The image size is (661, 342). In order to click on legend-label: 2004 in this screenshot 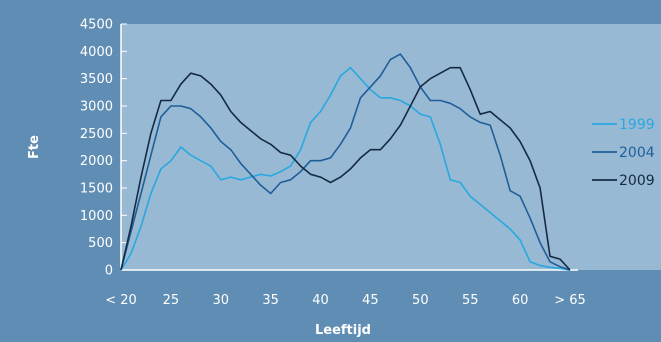, I will do `click(637, 153)`.